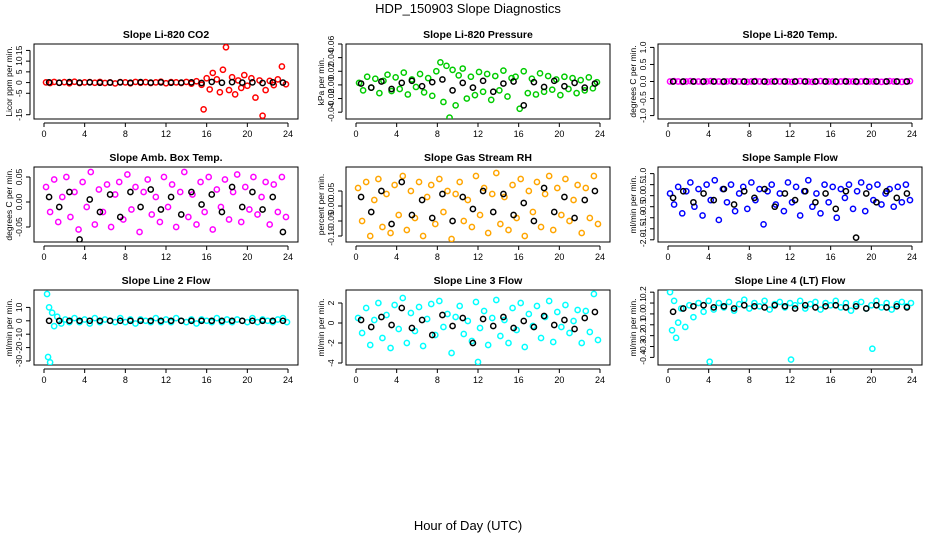  I want to click on x-axis-title: Hour of Day (UTC), so click(468, 525).